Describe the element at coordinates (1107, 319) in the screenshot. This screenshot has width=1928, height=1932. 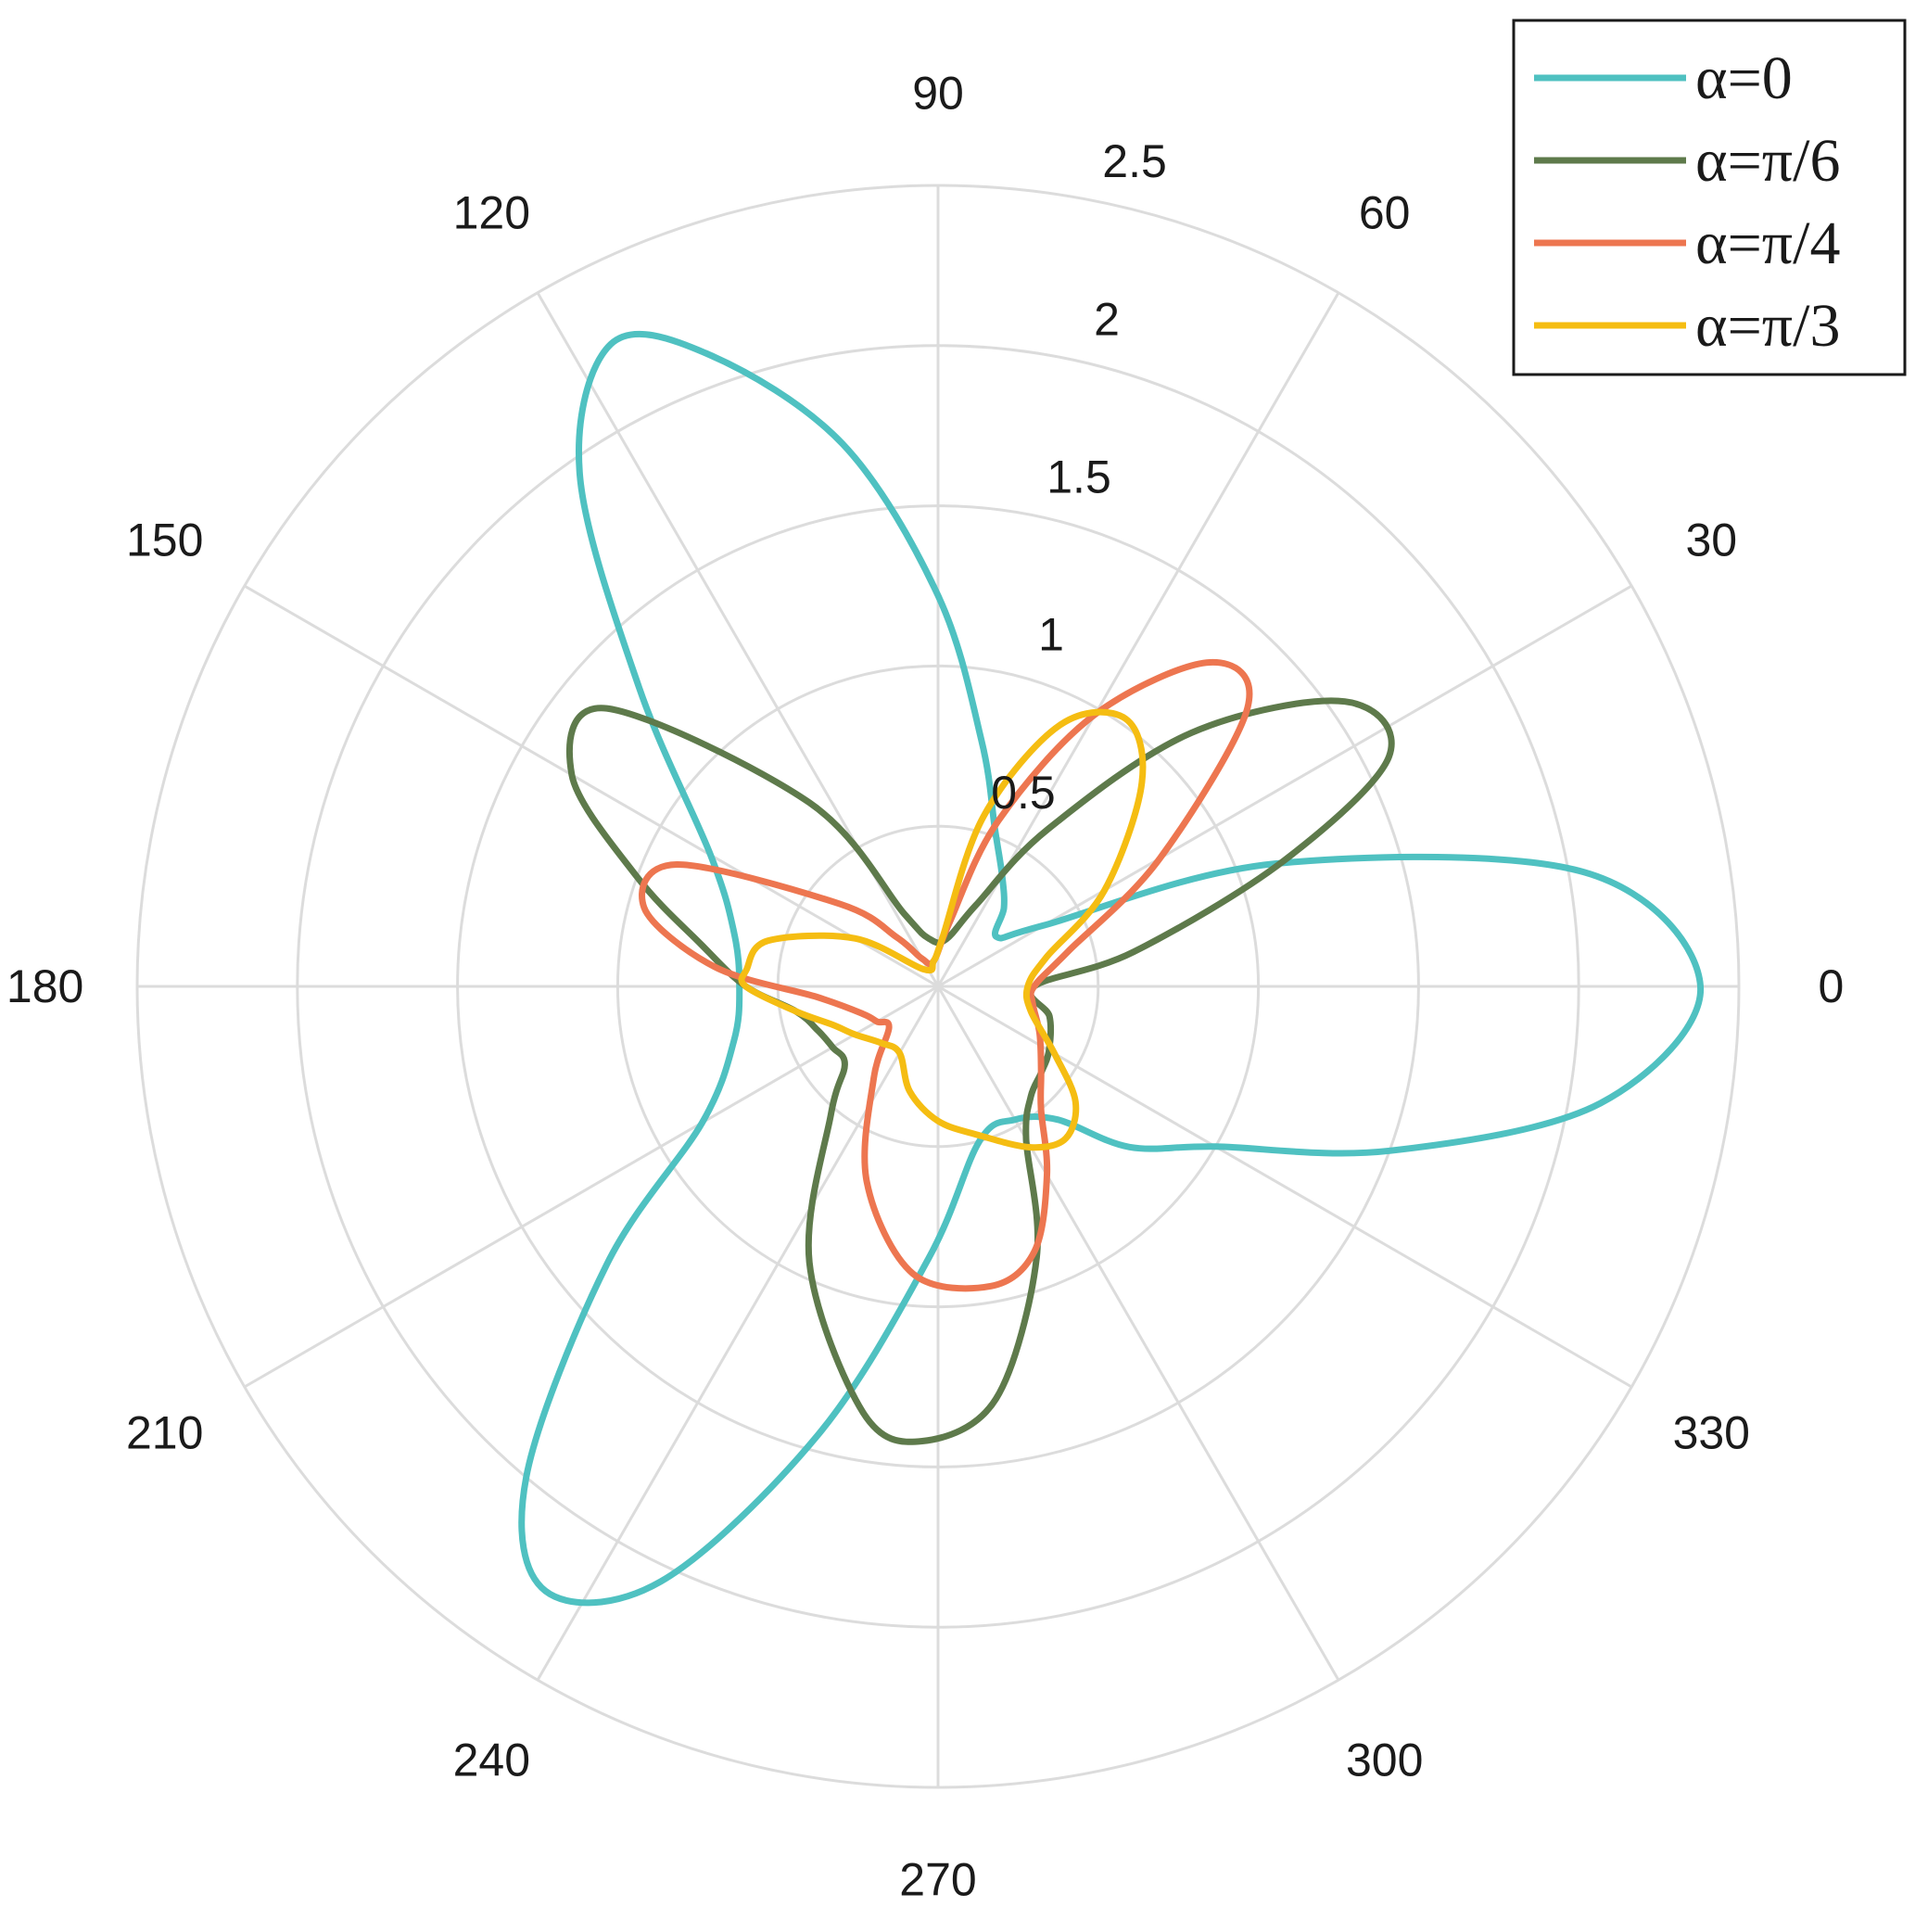
I see `radial-tick-label: 2` at that location.